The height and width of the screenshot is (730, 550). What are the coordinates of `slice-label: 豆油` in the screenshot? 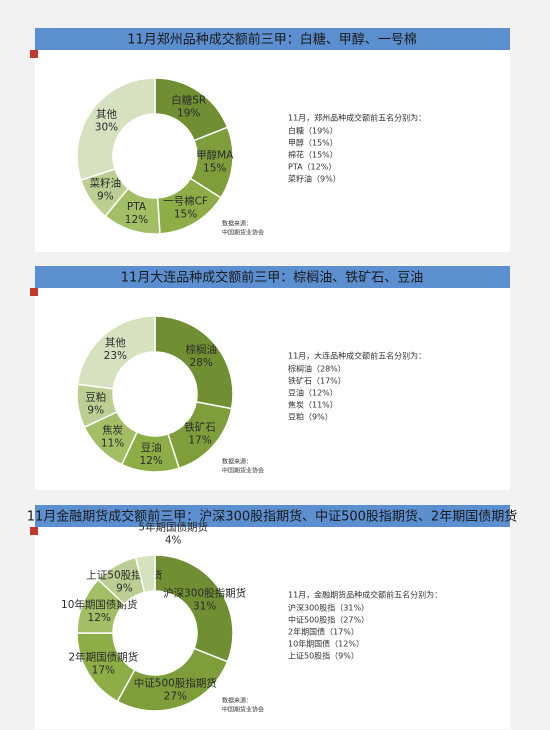 It's located at (151, 447).